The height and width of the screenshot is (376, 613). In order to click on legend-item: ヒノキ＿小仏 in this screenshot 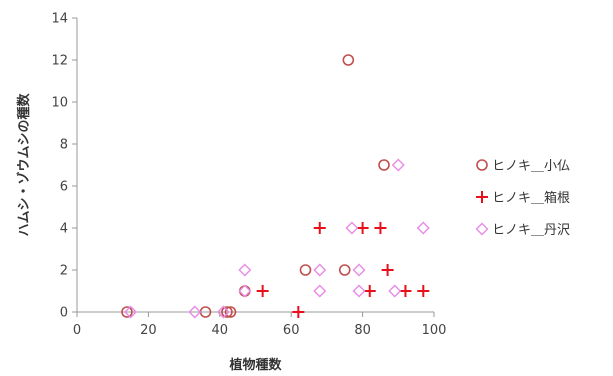, I will do `click(523, 166)`.